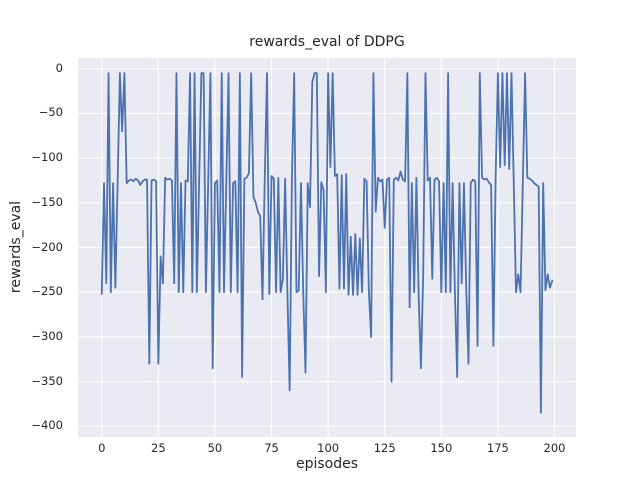 The width and height of the screenshot is (640, 480). What do you see at coordinates (271, 448) in the screenshot?
I see `x-tick-label: 75` at bounding box center [271, 448].